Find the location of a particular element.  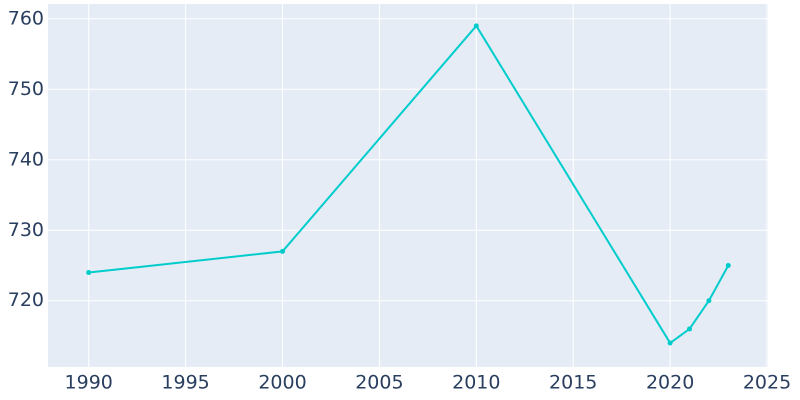

y-tick-label: 730 is located at coordinates (26, 230).